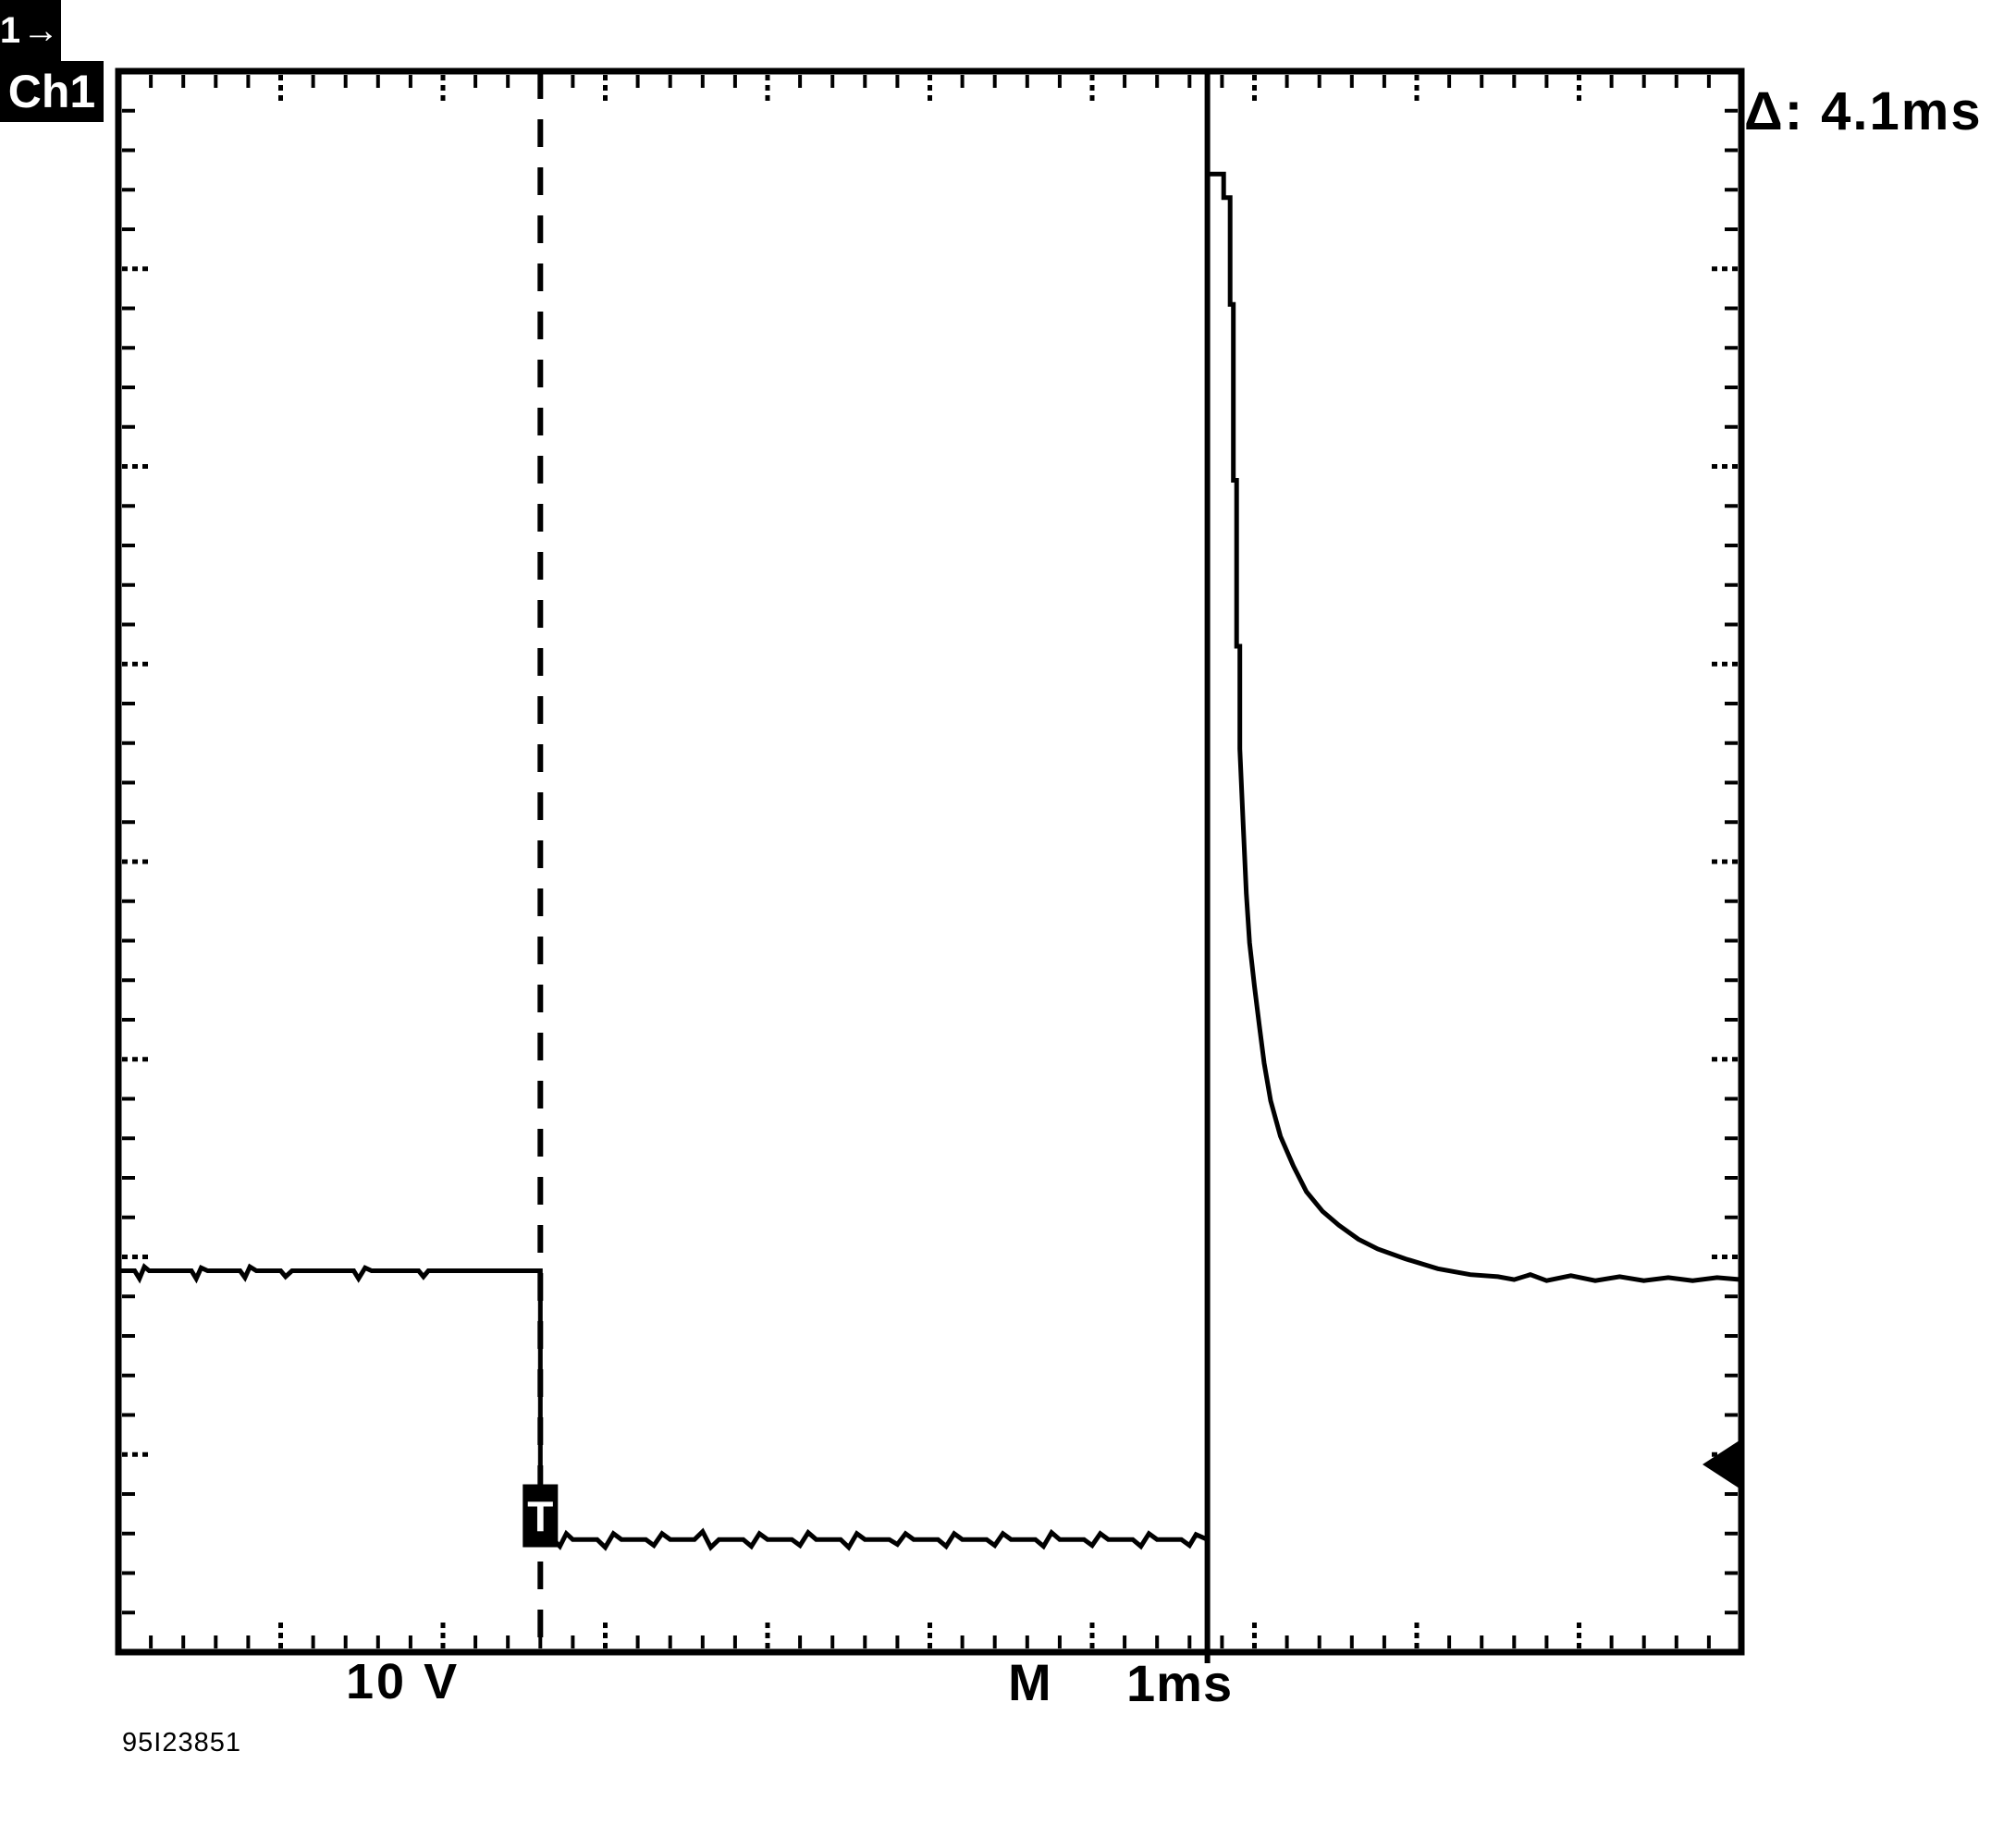 This screenshot has height=1825, width=2016. What do you see at coordinates (1721, 1463) in the screenshot?
I see `trigger-level-arrow-icon` at bounding box center [1721, 1463].